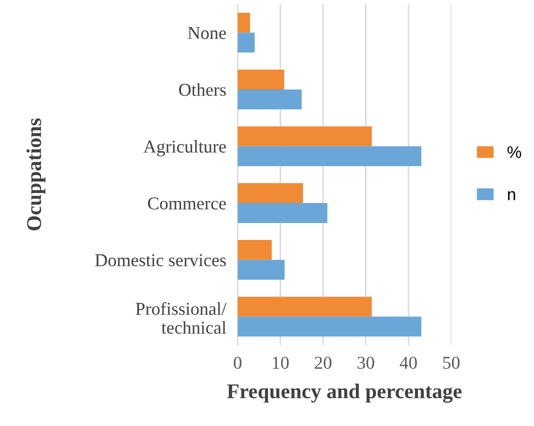 This screenshot has height=426, width=534. Describe the element at coordinates (207, 33) in the screenshot. I see `y-tick-label: None` at that location.